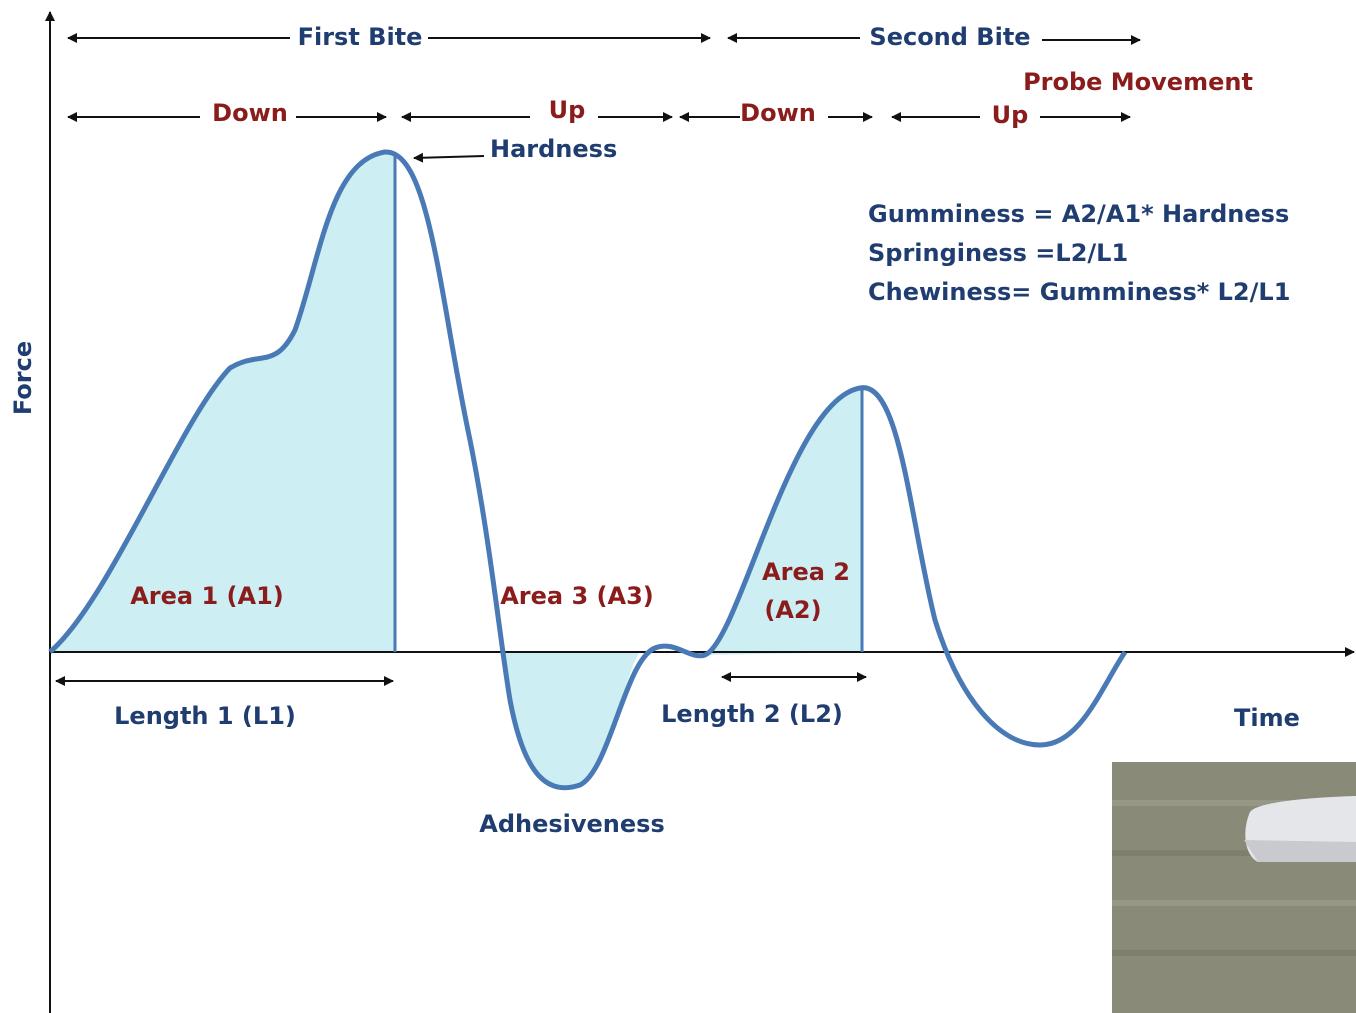 The image size is (1356, 1013). I want to click on area-label: Area 1 (A1), so click(207, 596).